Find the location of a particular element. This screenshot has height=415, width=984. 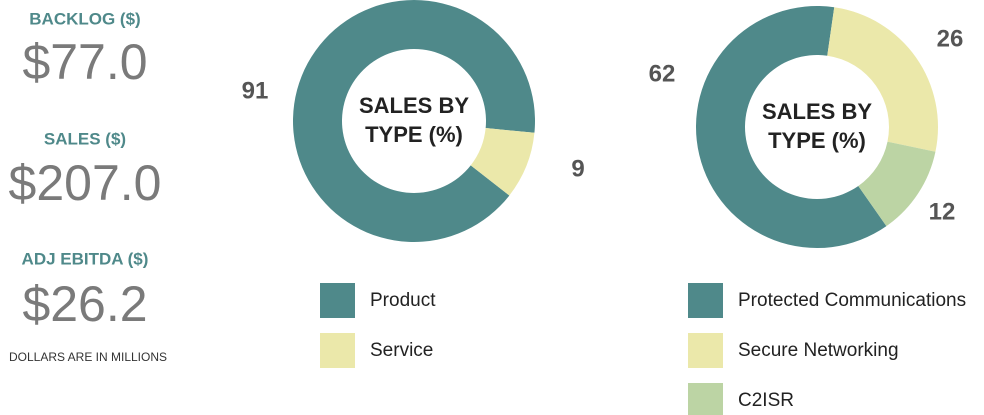

legend-label: Secure Networking is located at coordinates (818, 350).